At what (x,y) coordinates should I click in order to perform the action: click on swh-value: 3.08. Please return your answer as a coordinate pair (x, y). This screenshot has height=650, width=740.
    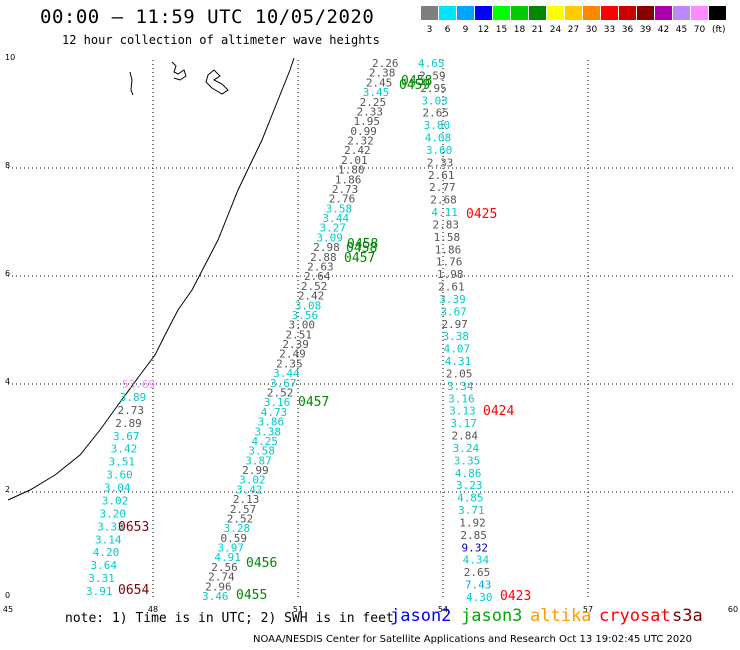
    Looking at the image, I should click on (308, 305).